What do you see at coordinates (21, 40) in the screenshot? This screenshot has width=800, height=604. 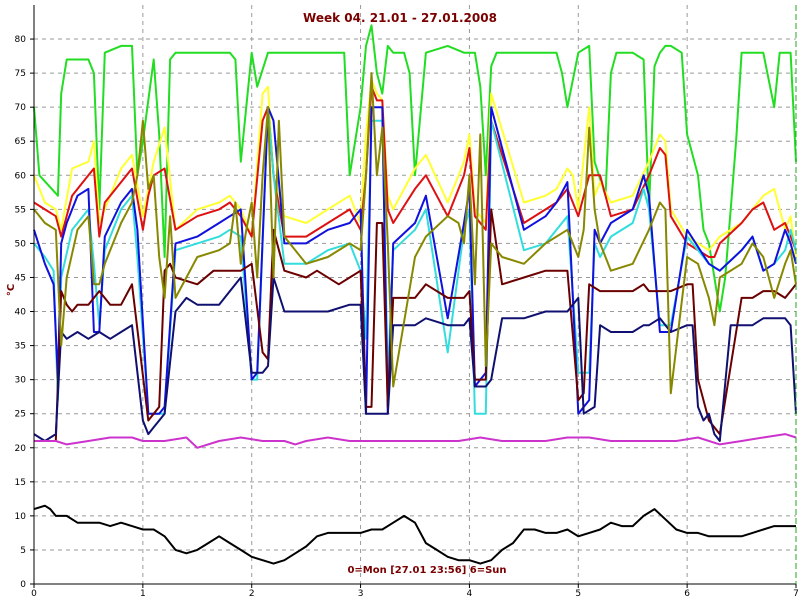 I see `y-tick-label: 80` at bounding box center [21, 40].